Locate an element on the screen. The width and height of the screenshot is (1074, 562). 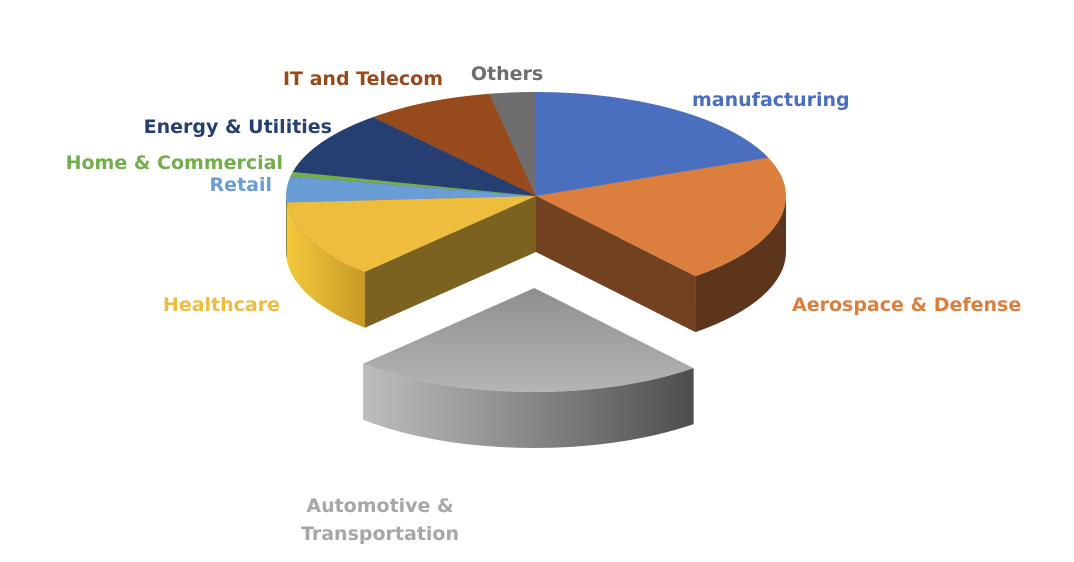
label-others: Others is located at coordinates (507, 74).